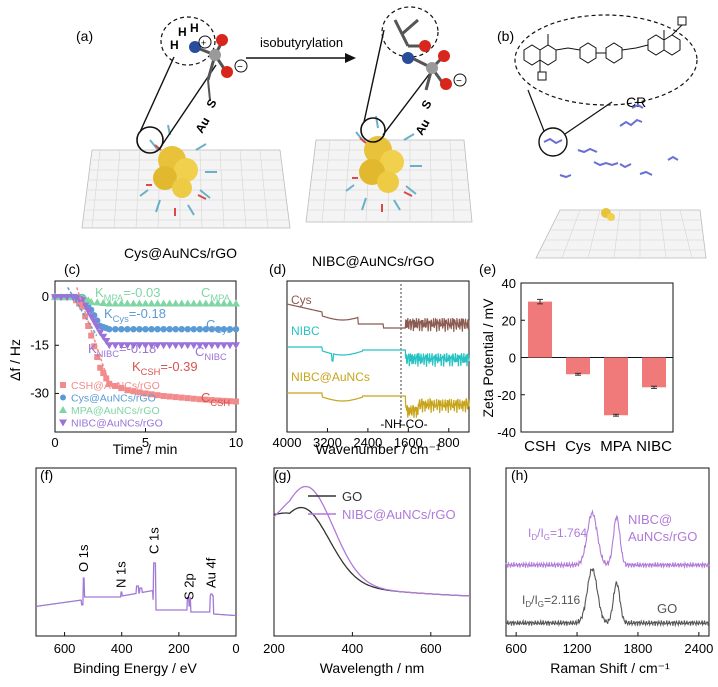 This screenshot has height=687, width=718. Describe the element at coordinates (145, 442) in the screenshot. I see `x-tick-label-c: 5` at that location.